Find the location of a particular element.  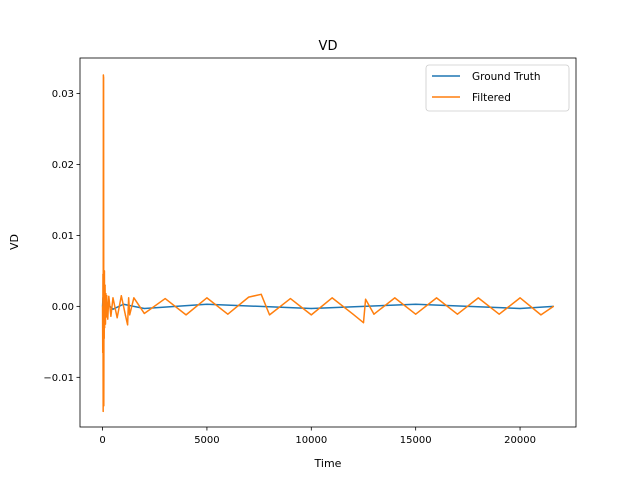

chart-title: VD is located at coordinates (328, 46).